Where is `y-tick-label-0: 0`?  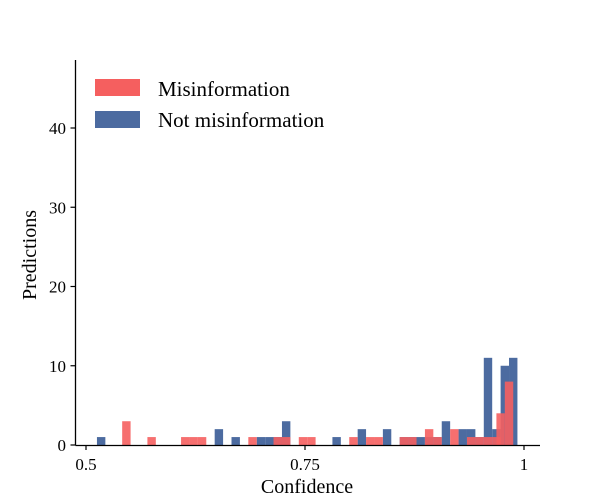 y-tick-label-0: 0 is located at coordinates (62, 445).